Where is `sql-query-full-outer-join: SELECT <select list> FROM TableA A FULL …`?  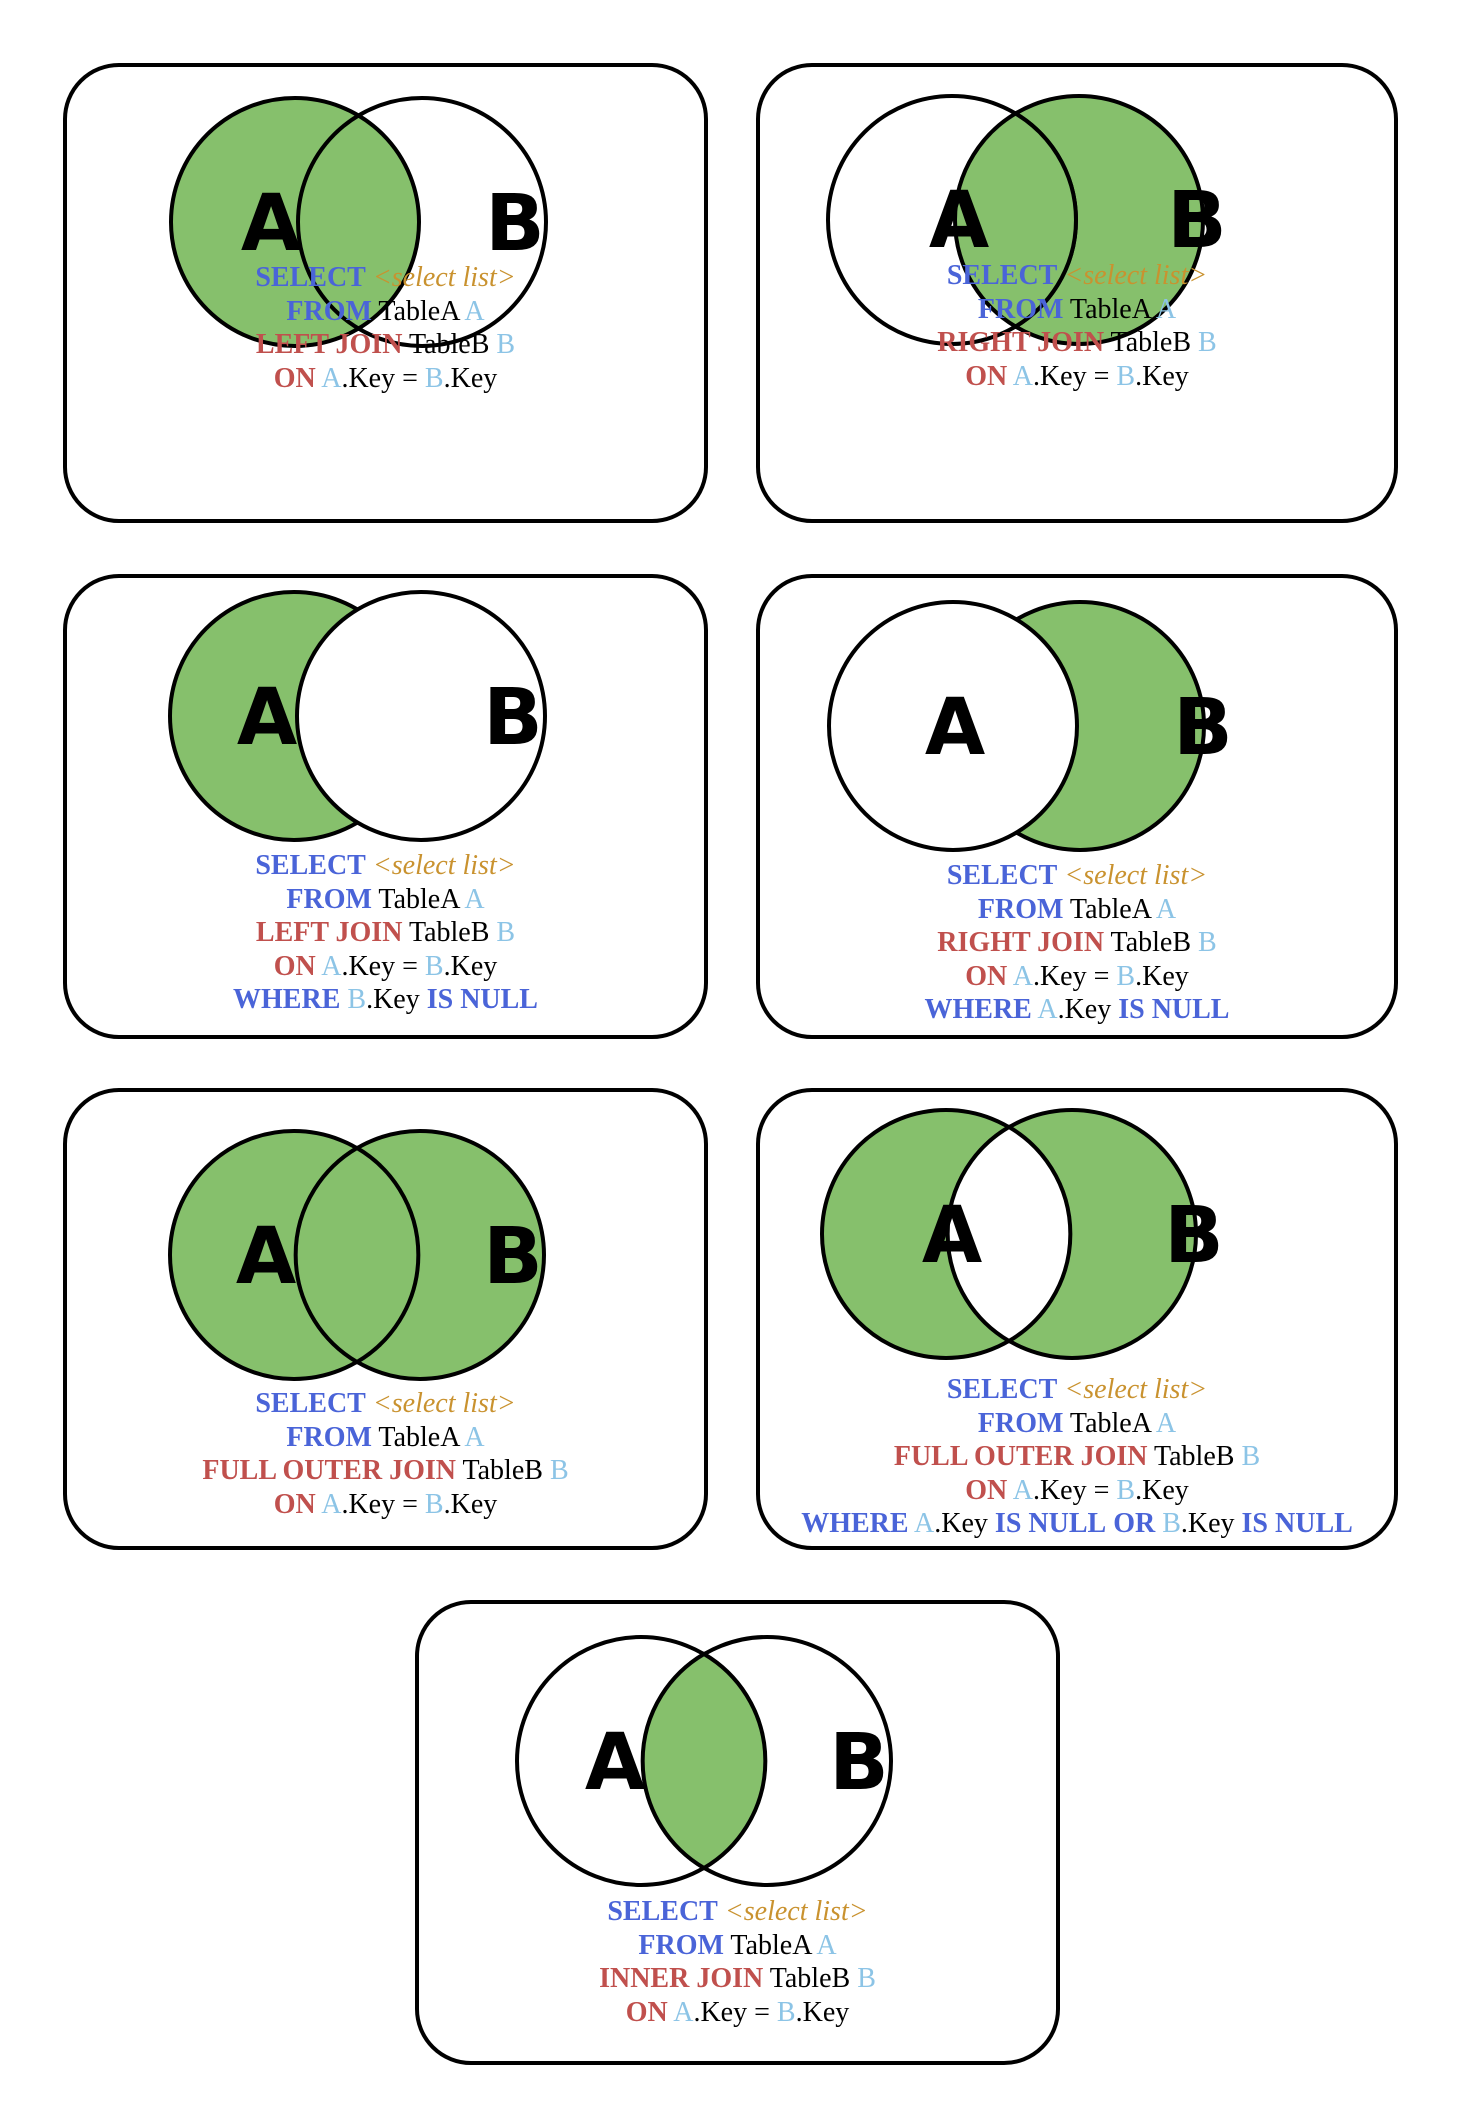 sql-query-full-outer-join: SELECT <select list> FROM TableA A FULL … is located at coordinates (385, 1454).